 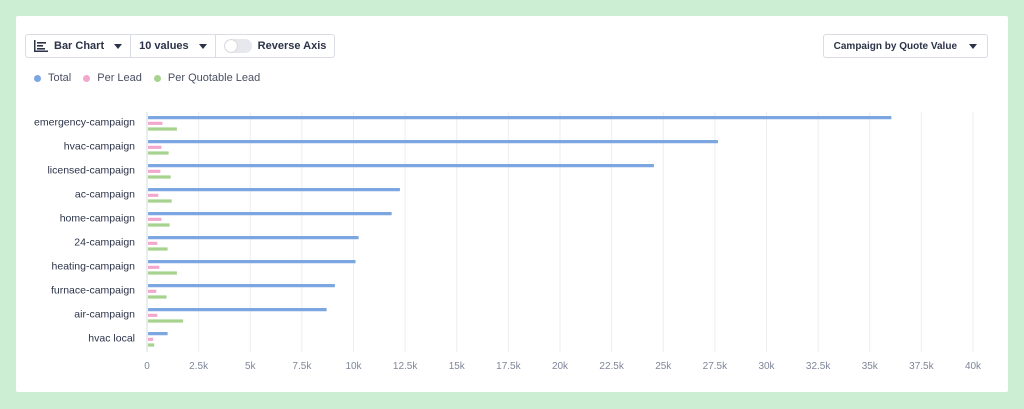 What do you see at coordinates (147, 78) in the screenshot?
I see `chart-legend: Total Per Lead Per Quotable Lead` at bounding box center [147, 78].